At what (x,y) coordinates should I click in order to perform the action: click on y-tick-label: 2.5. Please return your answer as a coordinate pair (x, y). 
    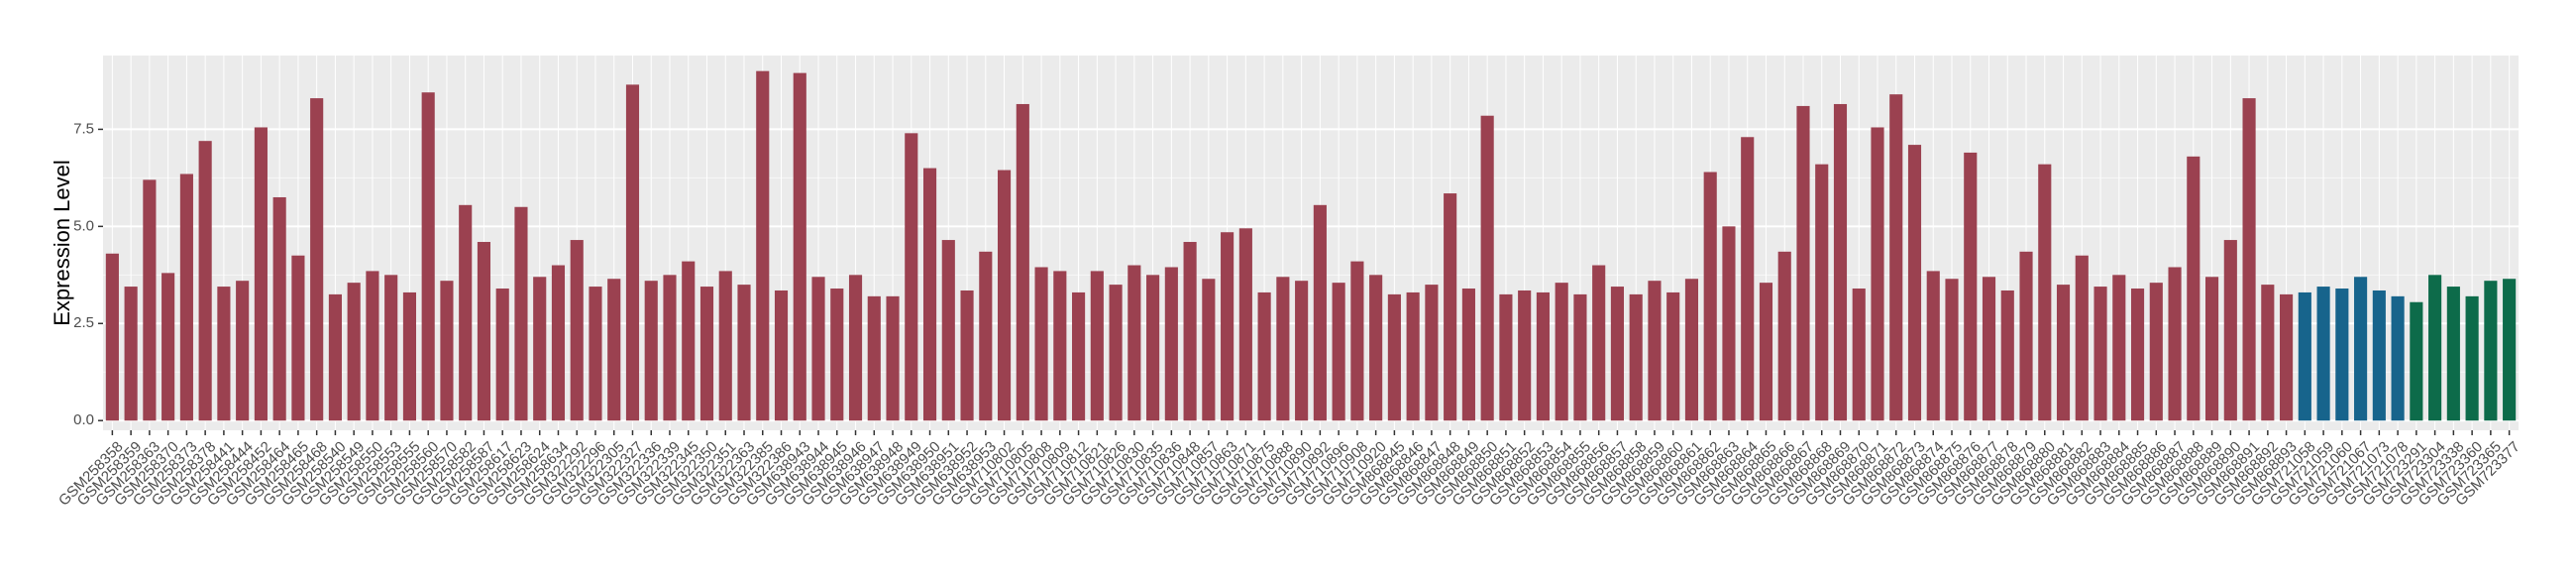
    Looking at the image, I should click on (83, 322).